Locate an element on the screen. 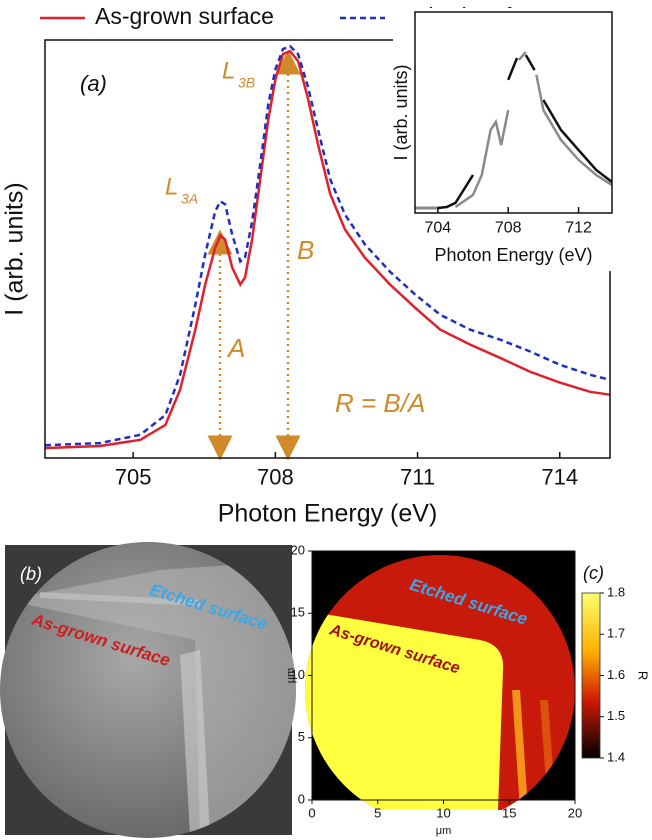 The image size is (652, 840). peak-subscript: 3B is located at coordinates (246, 83).